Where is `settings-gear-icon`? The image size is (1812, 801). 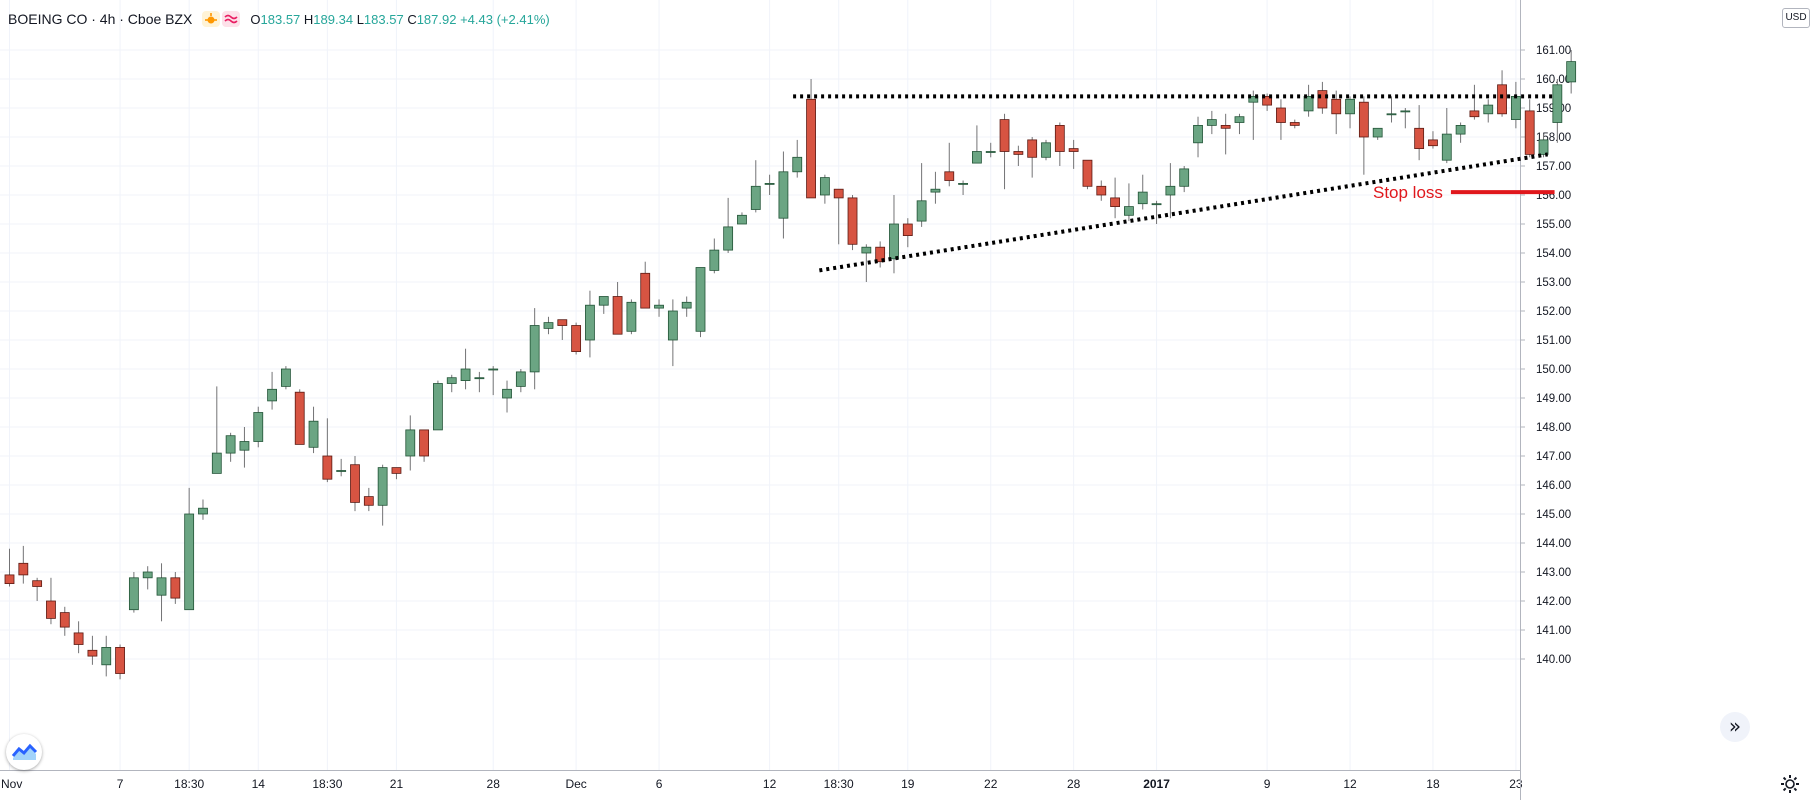 settings-gear-icon is located at coordinates (1790, 784).